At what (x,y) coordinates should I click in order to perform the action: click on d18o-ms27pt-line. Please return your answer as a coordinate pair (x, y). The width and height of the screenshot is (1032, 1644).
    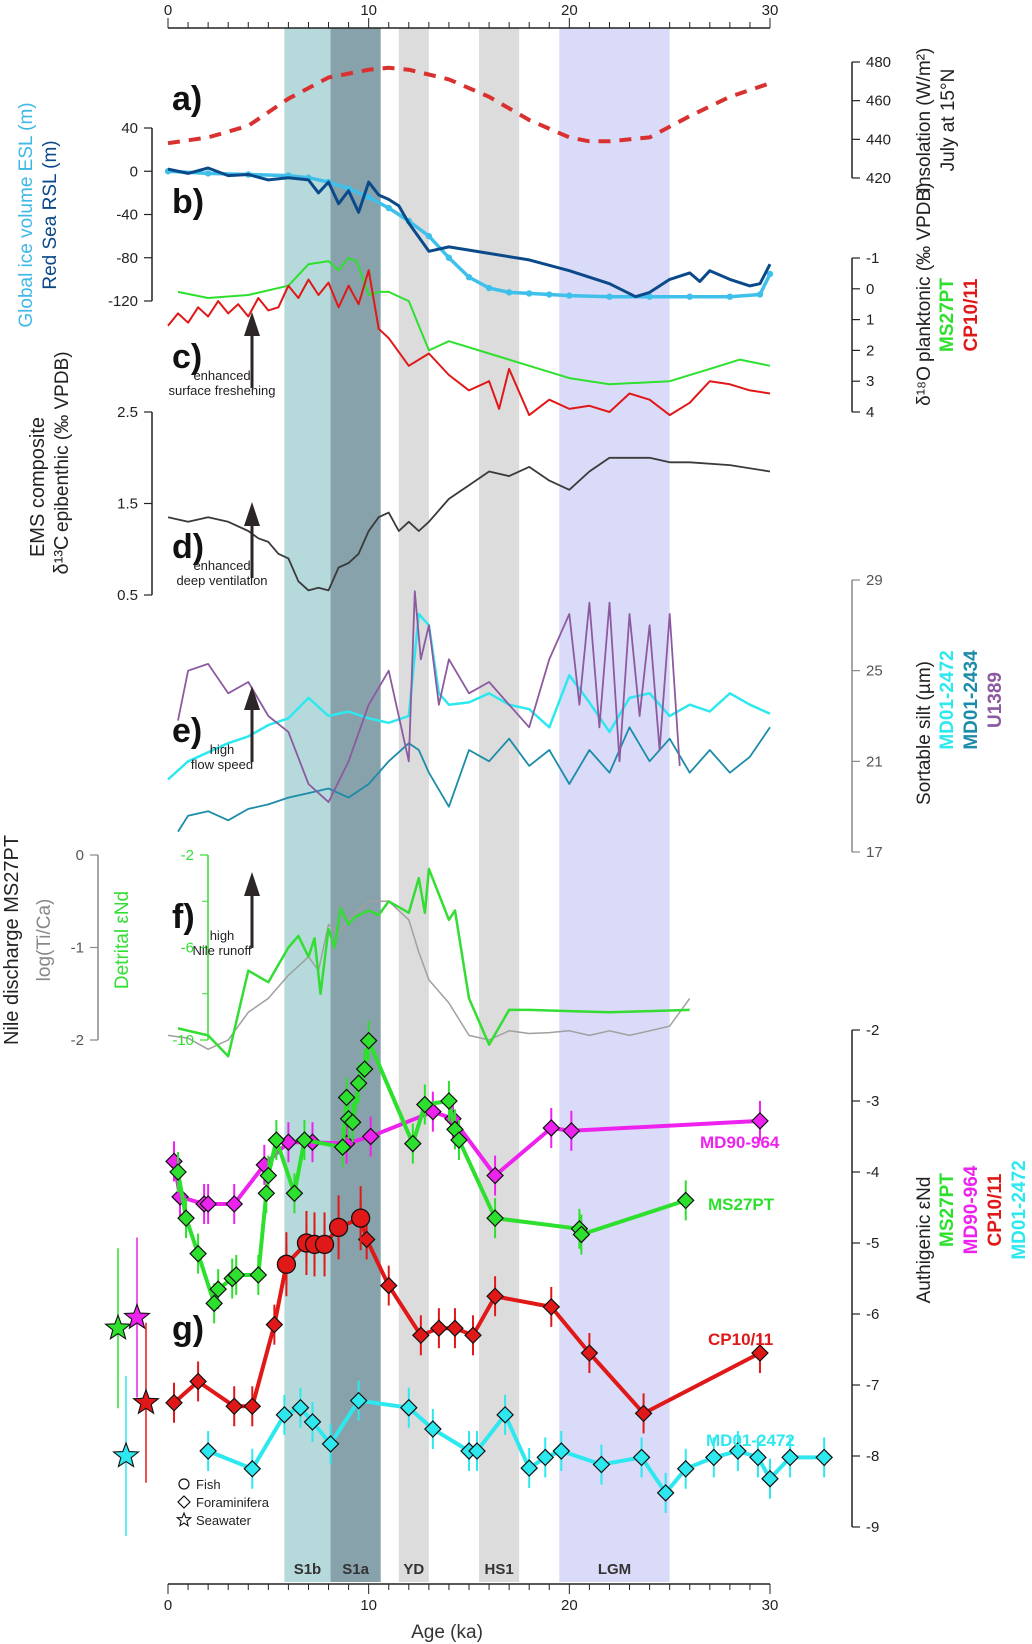
    Looking at the image, I should click on (474, 321).